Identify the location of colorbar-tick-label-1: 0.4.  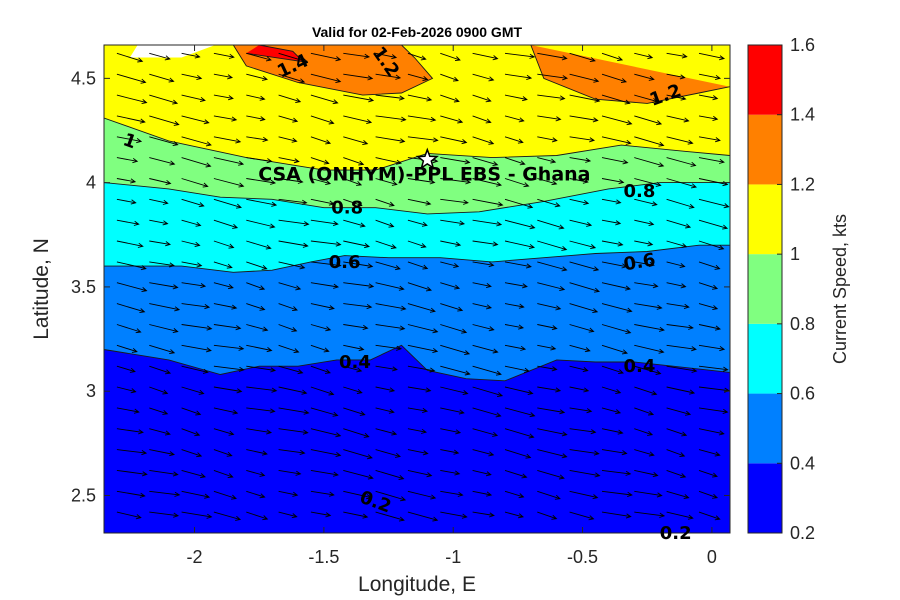
(802, 463).